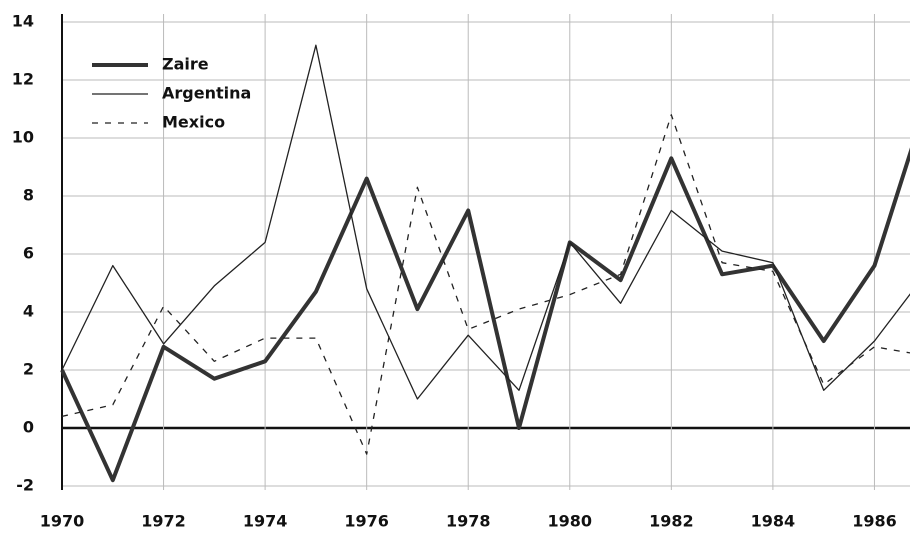  Describe the element at coordinates (206, 93) in the screenshot. I see `legend-label: Argentina` at that location.